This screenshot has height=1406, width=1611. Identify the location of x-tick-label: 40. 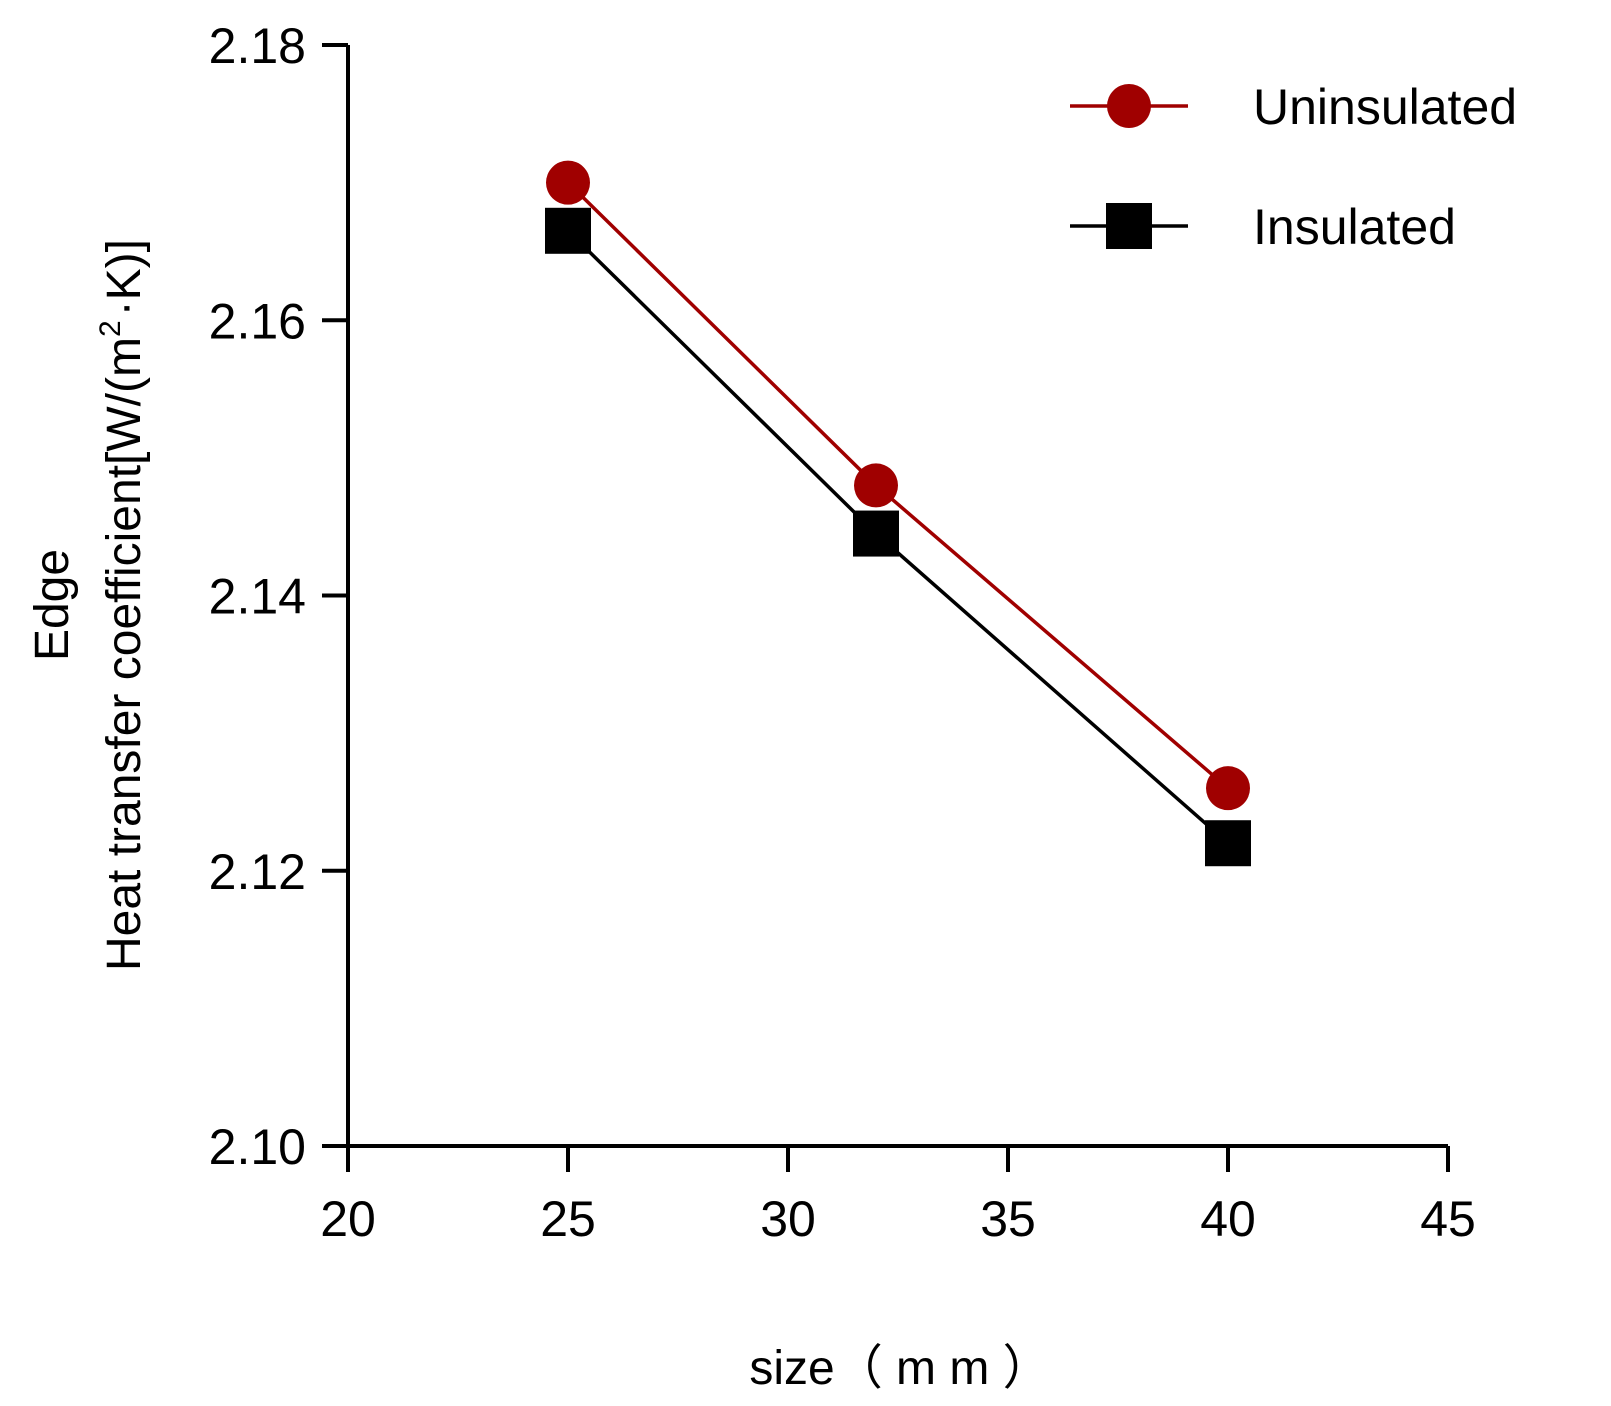
(1228, 1219).